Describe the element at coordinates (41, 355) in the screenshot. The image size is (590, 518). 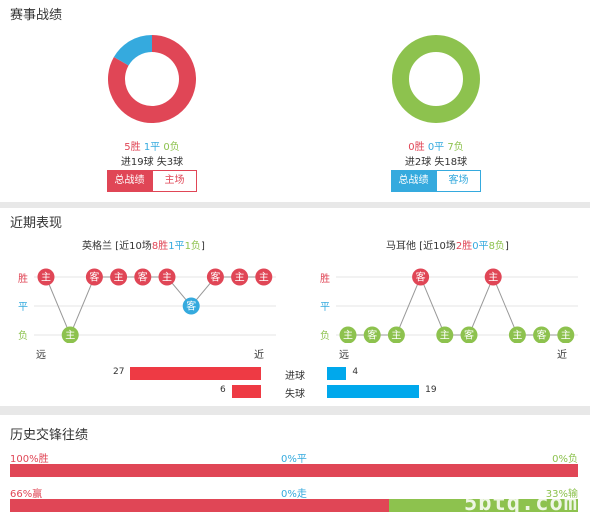
I see `home-axis-far: 远` at that location.